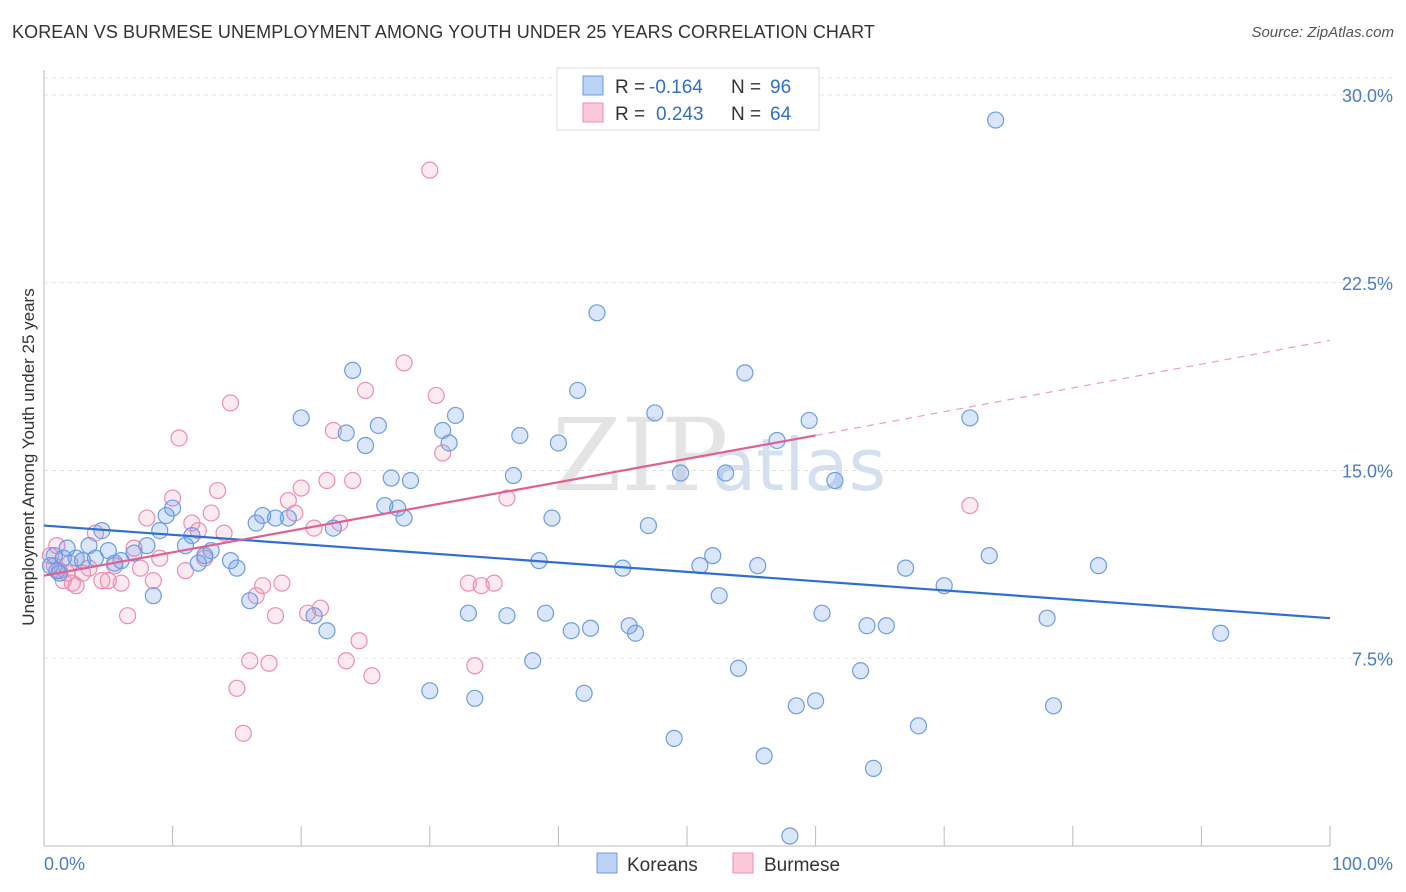 The width and height of the screenshot is (1406, 892). What do you see at coordinates (743, 863) in the screenshot?
I see `bottom-swatch-burmese` at bounding box center [743, 863].